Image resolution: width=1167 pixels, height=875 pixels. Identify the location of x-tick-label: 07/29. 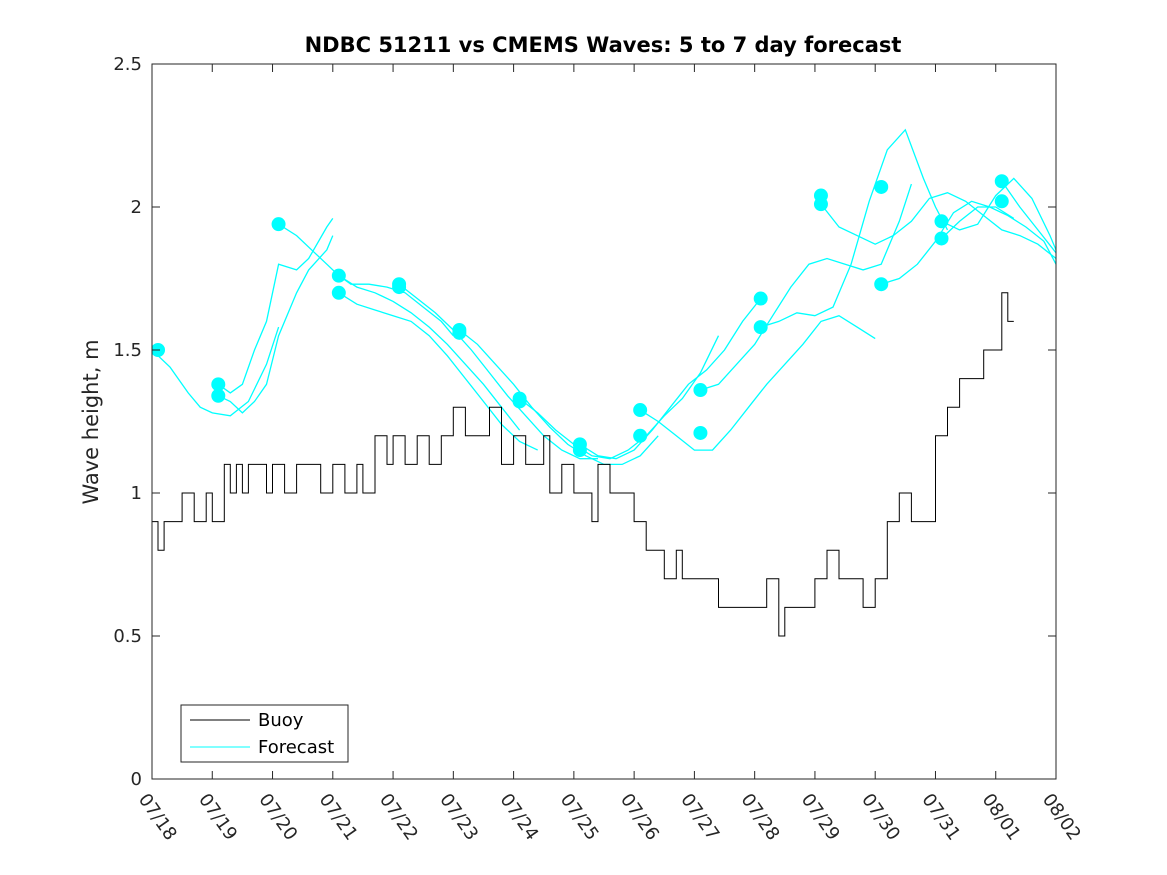
(820, 817).